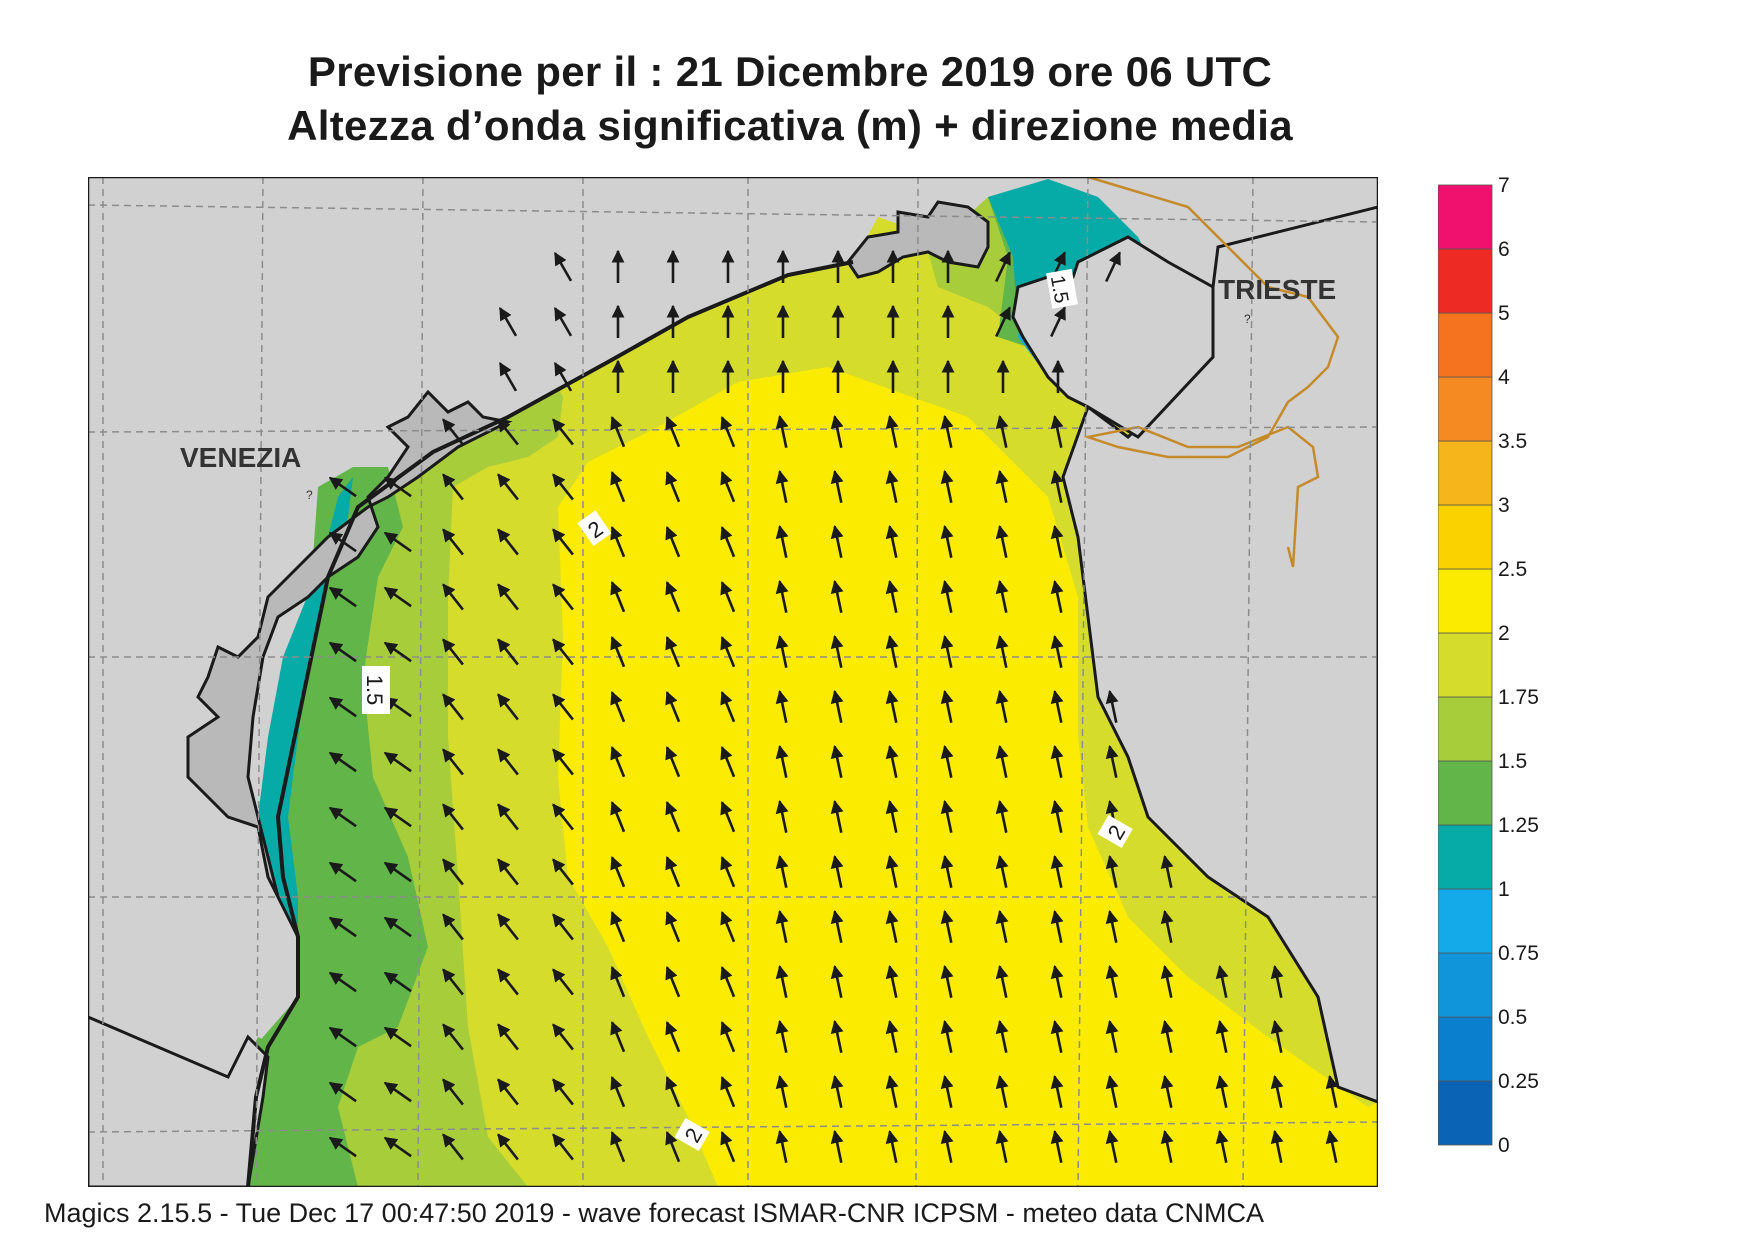  I want to click on legend-level-label: 2.5, so click(1512, 569).